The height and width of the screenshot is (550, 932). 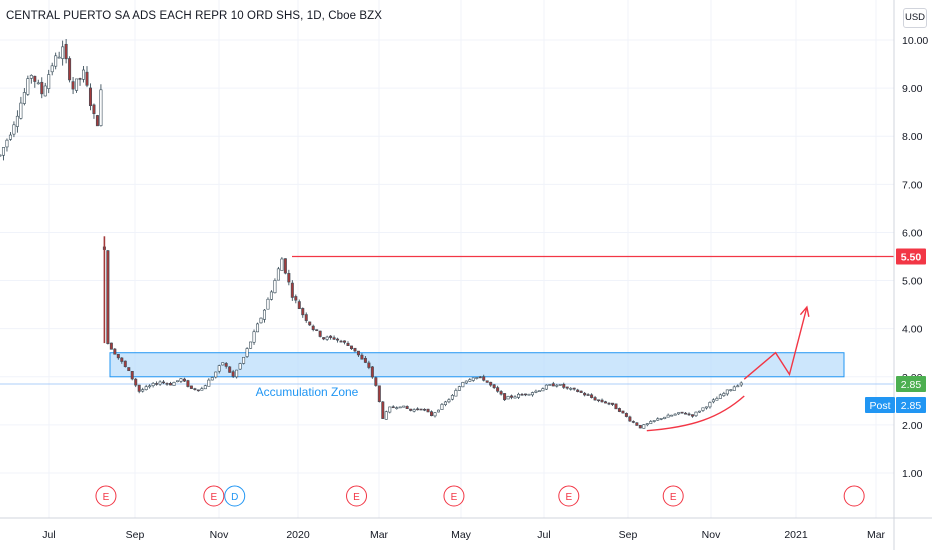 What do you see at coordinates (911, 406) in the screenshot?
I see `post-market-price-text: 2.85` at bounding box center [911, 406].